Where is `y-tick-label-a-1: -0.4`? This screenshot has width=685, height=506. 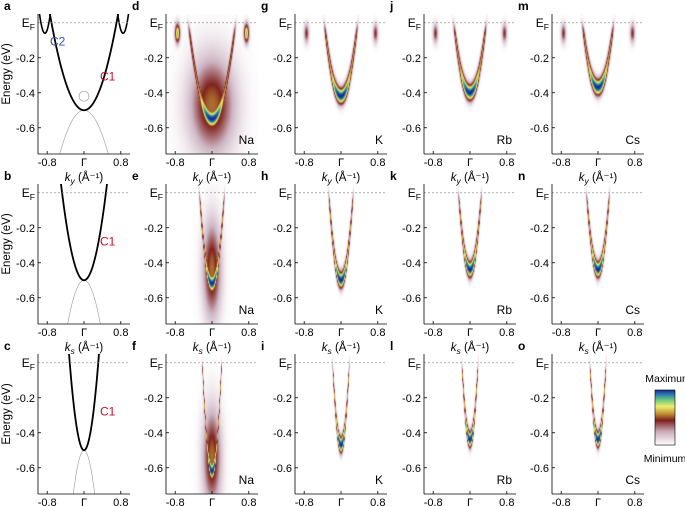
y-tick-label-a-1: -0.4 is located at coordinates (25, 94).